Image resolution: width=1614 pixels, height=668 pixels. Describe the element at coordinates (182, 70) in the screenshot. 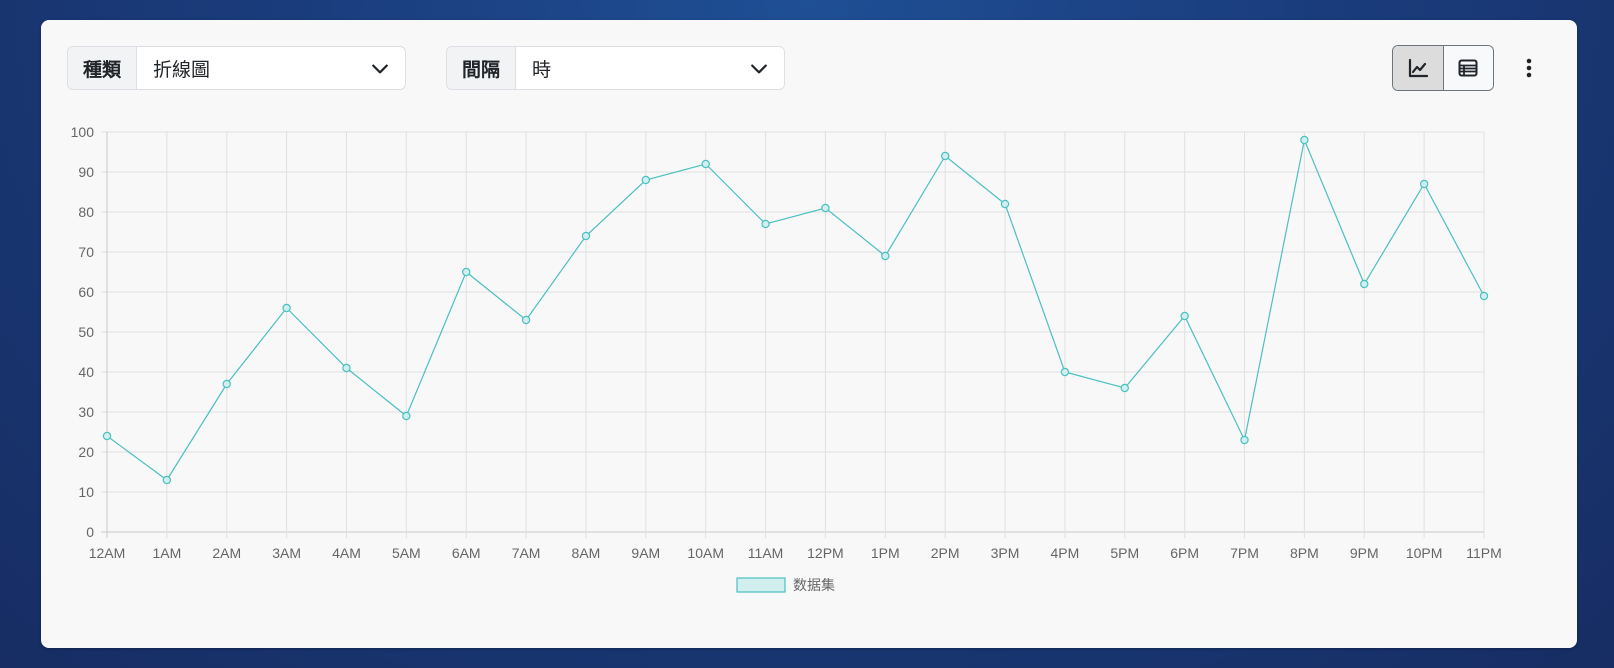

I see `chart-type-selected: 折線圖` at that location.